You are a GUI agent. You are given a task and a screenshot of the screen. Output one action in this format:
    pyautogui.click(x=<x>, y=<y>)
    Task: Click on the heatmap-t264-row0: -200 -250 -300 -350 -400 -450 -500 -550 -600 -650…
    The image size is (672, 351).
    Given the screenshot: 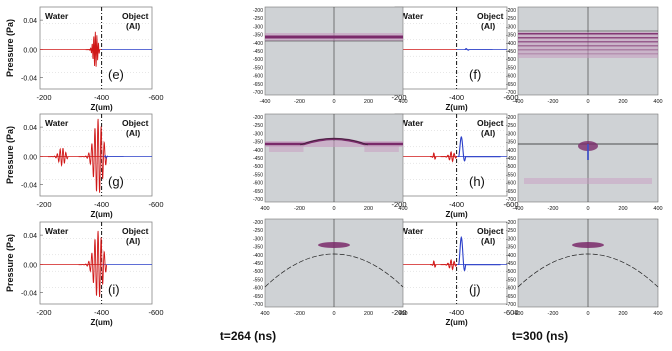 What is the action you would take?
    pyautogui.click(x=330, y=55)
    